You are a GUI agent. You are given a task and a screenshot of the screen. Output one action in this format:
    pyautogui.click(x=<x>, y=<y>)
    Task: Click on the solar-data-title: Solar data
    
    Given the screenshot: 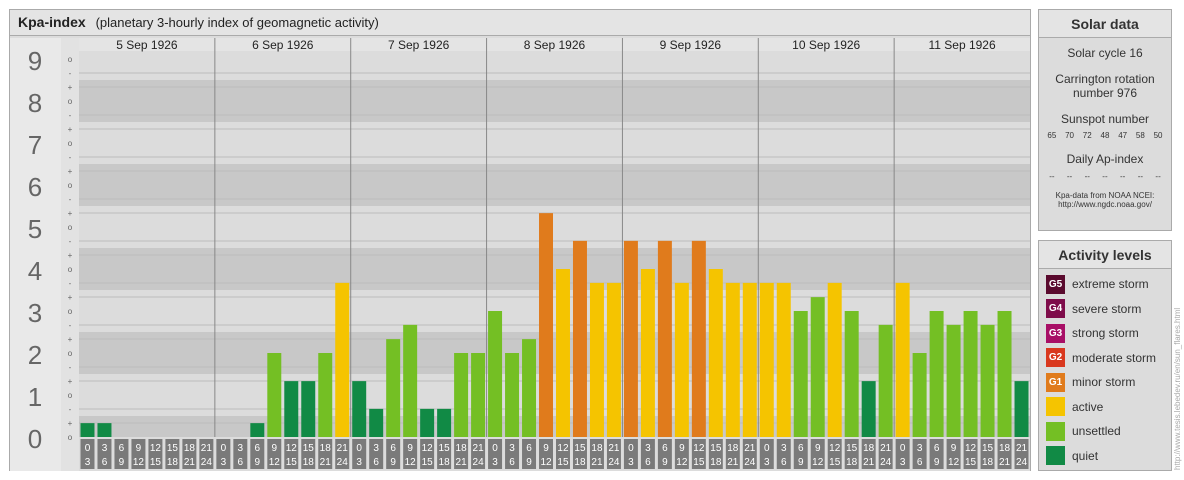 What is the action you would take?
    pyautogui.click(x=1105, y=24)
    